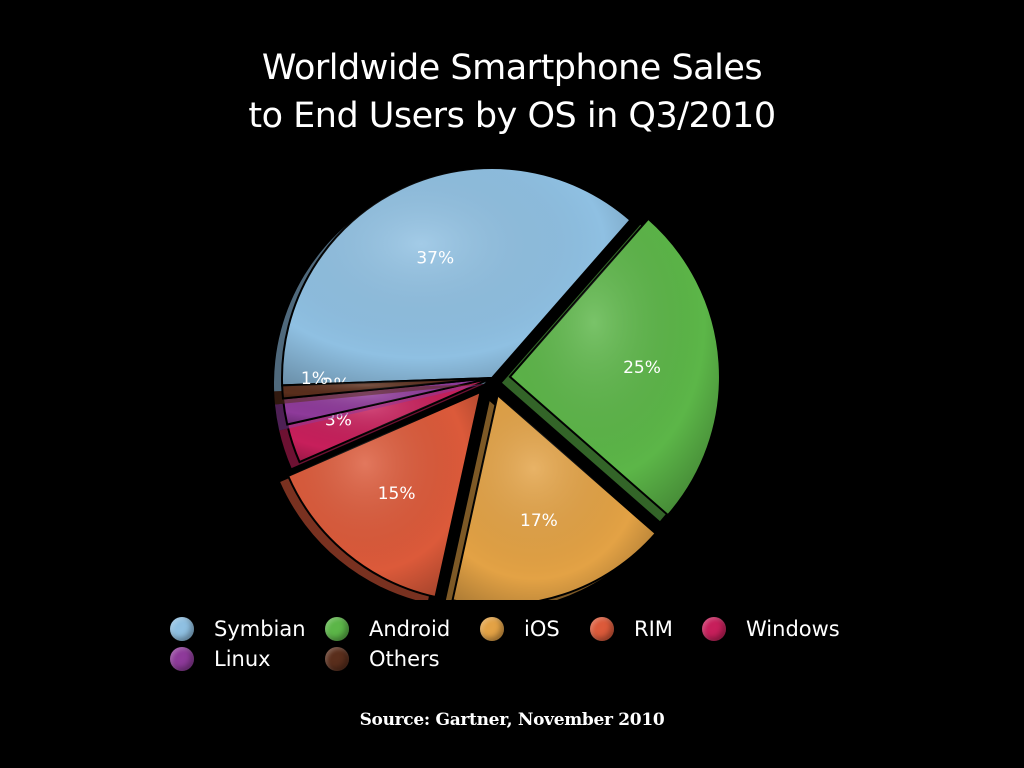 The height and width of the screenshot is (768, 1024). What do you see at coordinates (653, 629) in the screenshot?
I see `legend-label-rim: RIM` at bounding box center [653, 629].